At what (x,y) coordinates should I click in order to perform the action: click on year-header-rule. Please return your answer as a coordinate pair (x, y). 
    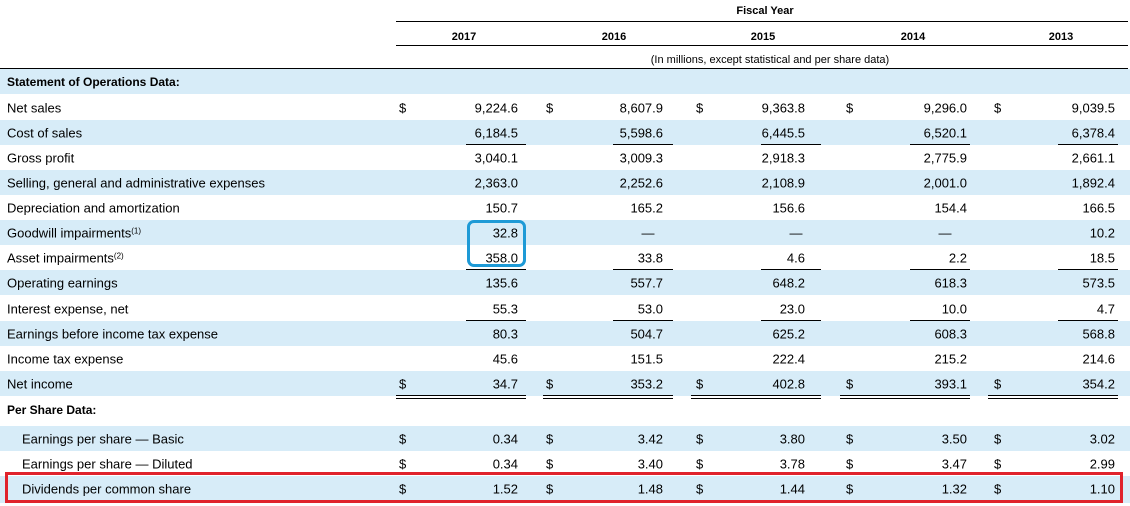
    Looking at the image, I should click on (762, 45).